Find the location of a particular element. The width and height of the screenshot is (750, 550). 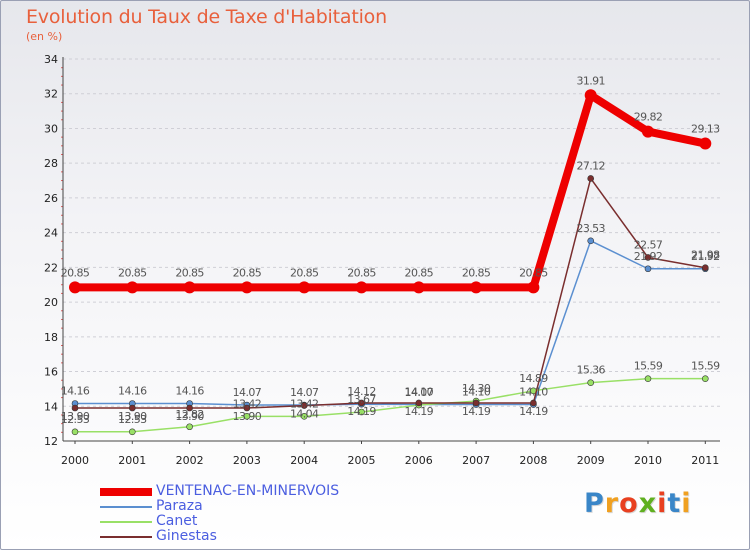

x-tick-label: 2002 is located at coordinates (190, 460).